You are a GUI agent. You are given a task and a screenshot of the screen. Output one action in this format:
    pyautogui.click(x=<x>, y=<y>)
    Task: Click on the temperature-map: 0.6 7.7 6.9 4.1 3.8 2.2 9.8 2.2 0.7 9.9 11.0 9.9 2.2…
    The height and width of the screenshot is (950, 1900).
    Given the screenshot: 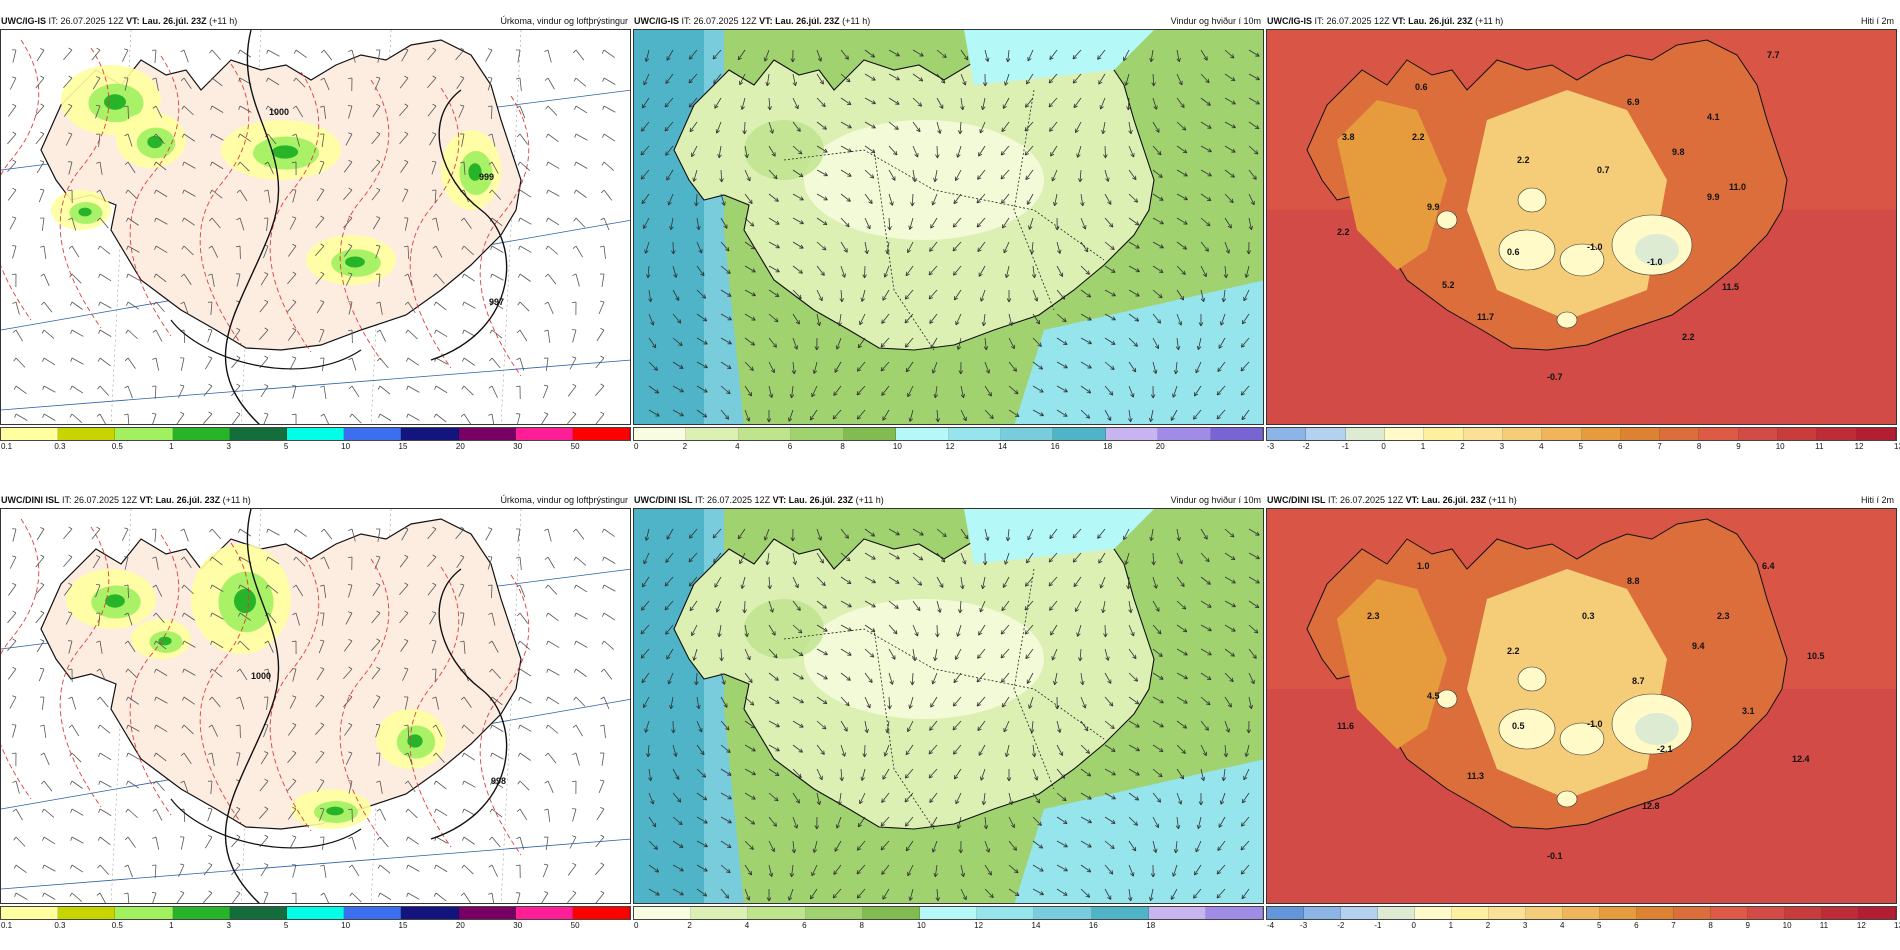 What is the action you would take?
    pyautogui.click(x=1581, y=227)
    